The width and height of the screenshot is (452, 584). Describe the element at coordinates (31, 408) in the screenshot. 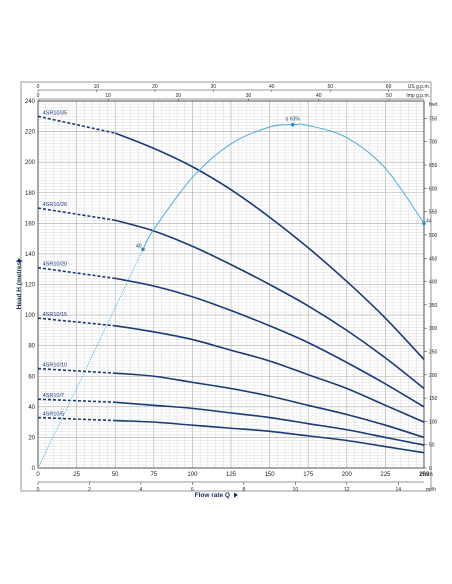

I see `y-tick-label: 40` at that location.